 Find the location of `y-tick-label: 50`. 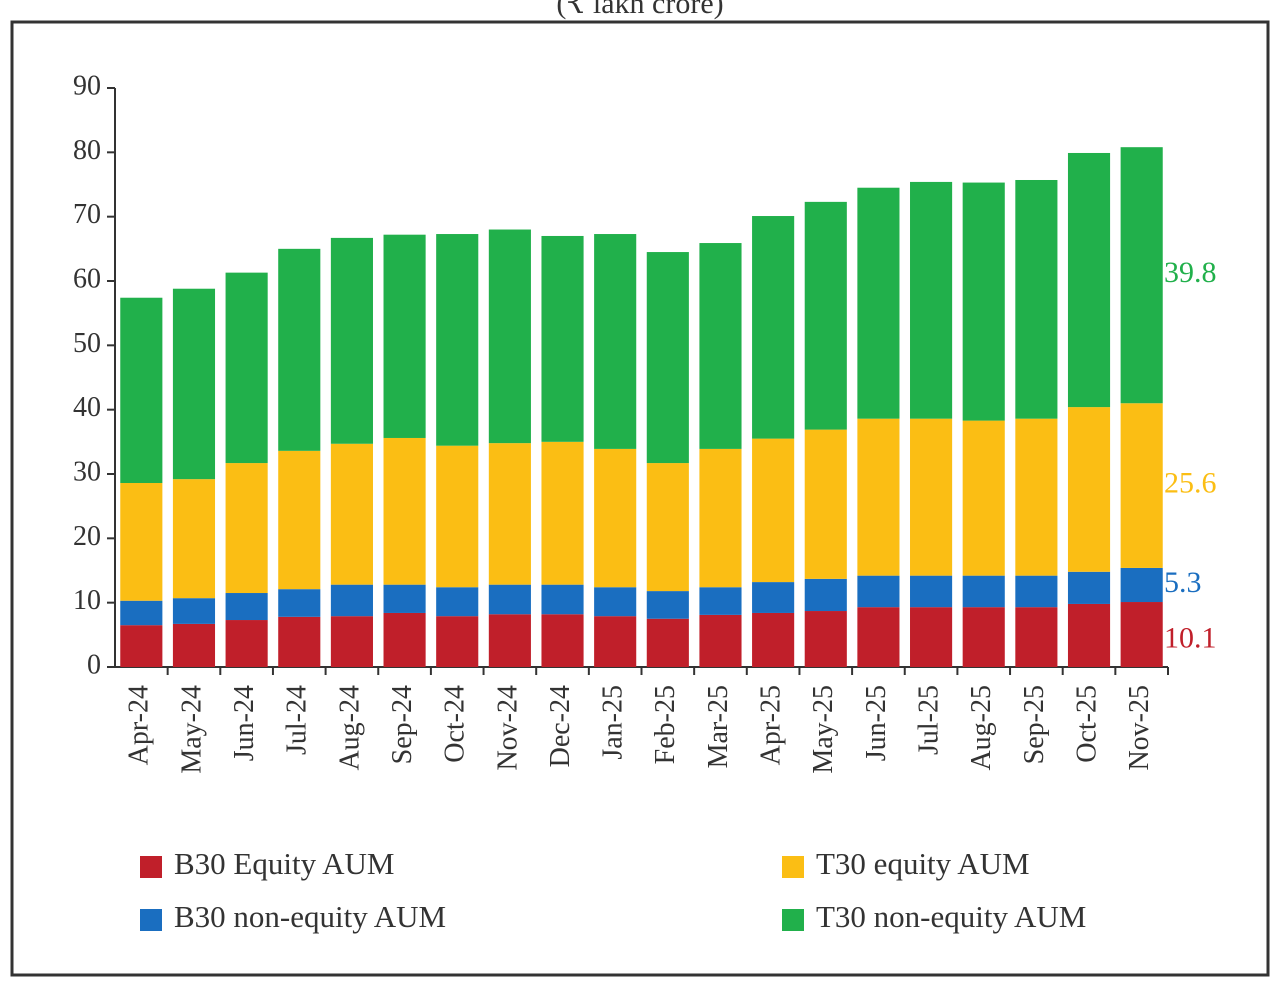

y-tick-label: 50 is located at coordinates (87, 343).